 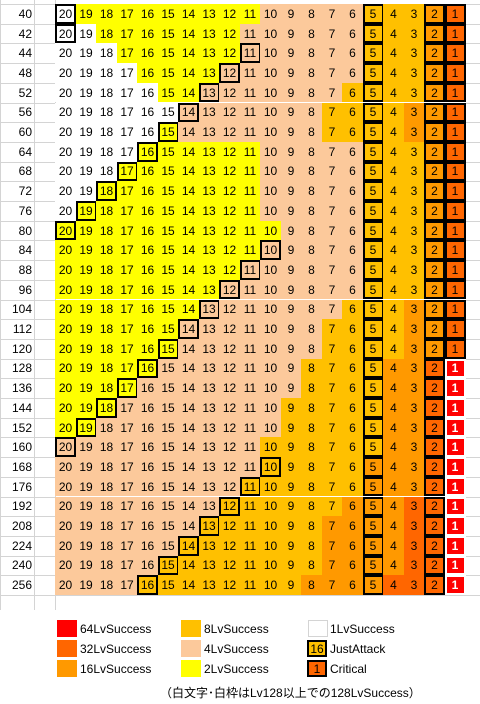 What do you see at coordinates (25, 53) in the screenshot?
I see `row-label: 44` at bounding box center [25, 53].